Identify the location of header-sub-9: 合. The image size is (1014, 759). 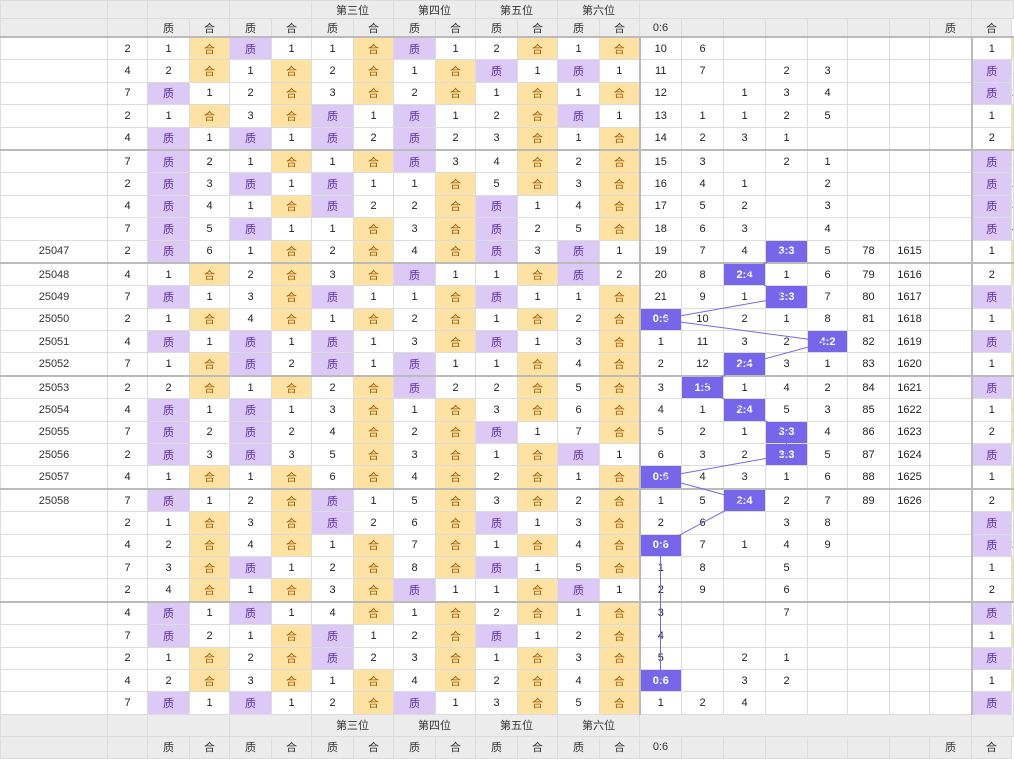
(455, 28).